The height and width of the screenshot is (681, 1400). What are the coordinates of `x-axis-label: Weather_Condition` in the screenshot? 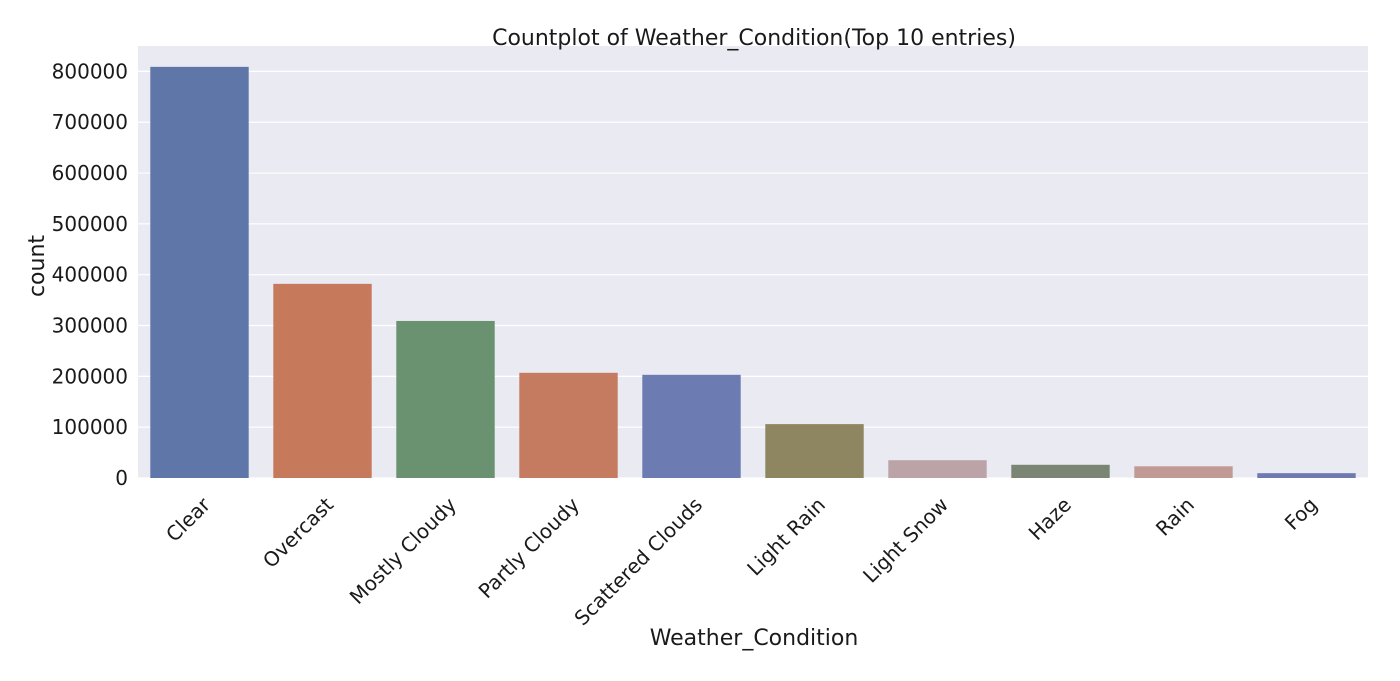 It's located at (754, 638).